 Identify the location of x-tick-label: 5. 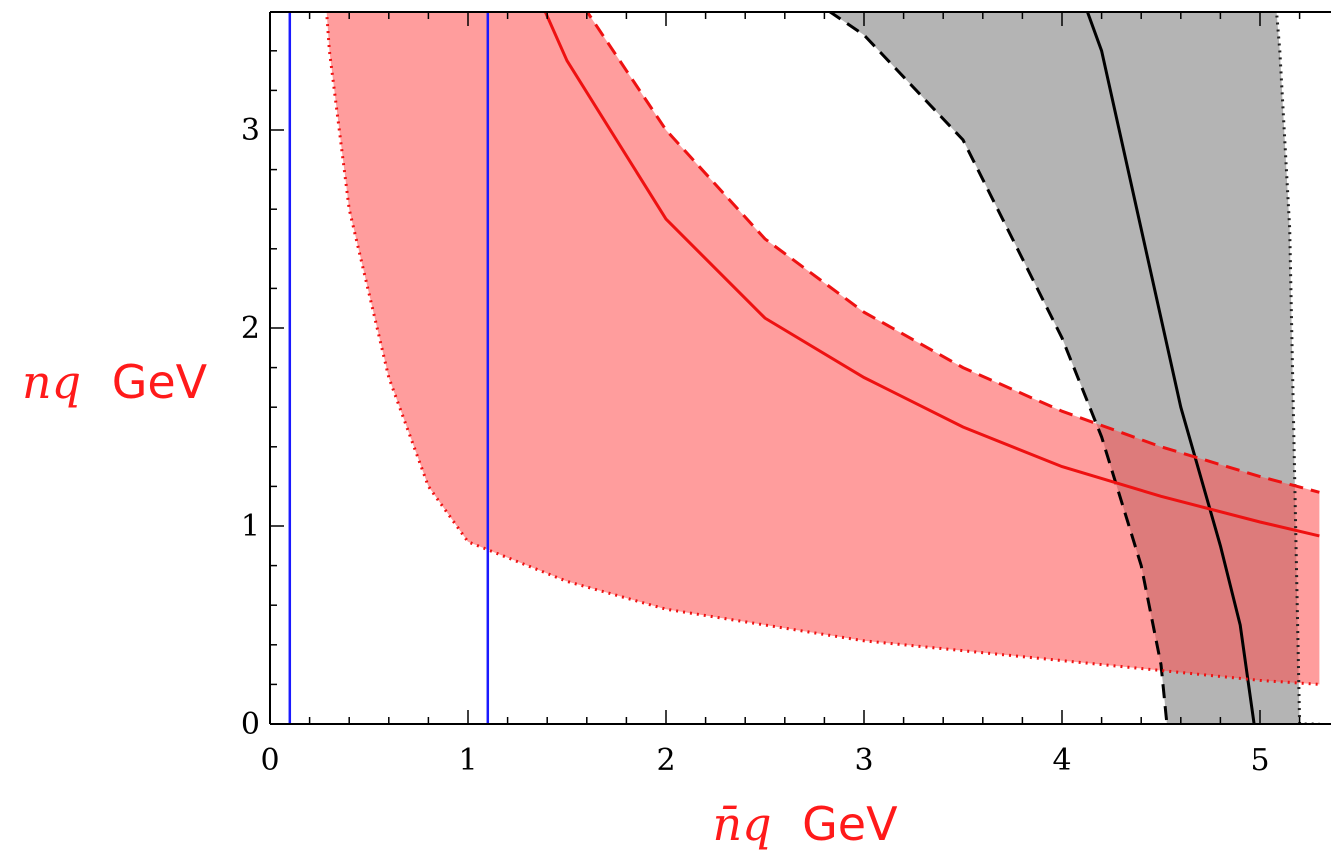
(1259, 760).